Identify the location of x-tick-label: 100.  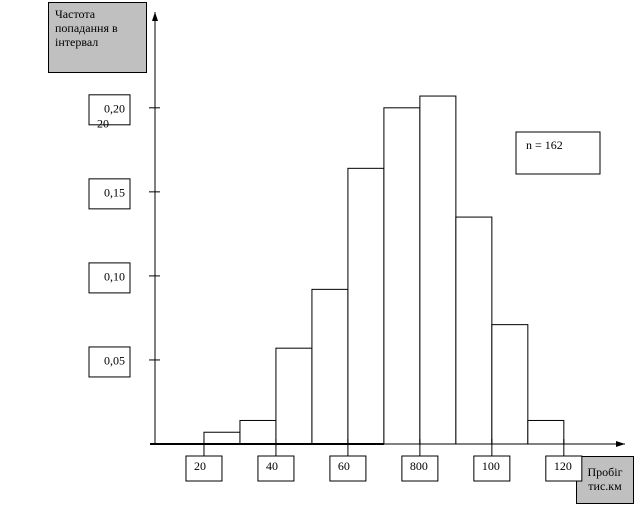
(491, 466).